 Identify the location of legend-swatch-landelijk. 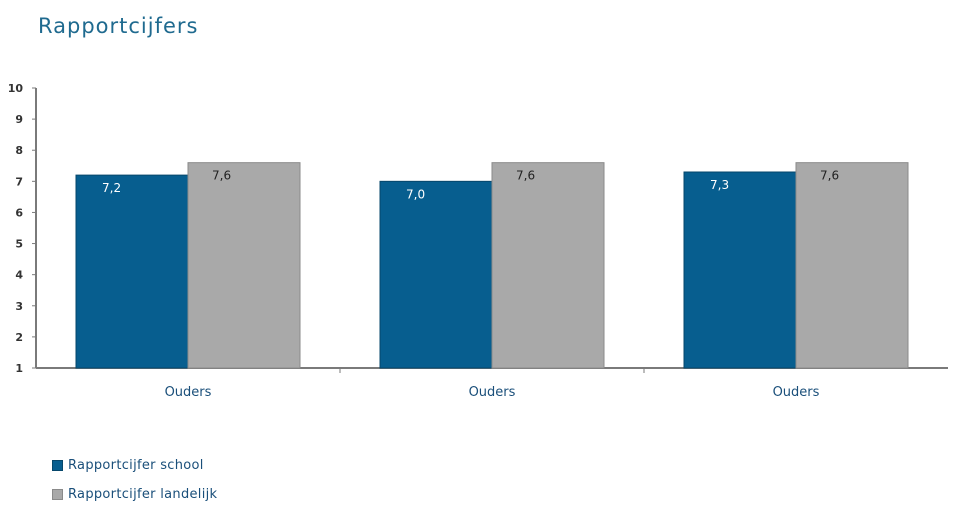
(57, 494).